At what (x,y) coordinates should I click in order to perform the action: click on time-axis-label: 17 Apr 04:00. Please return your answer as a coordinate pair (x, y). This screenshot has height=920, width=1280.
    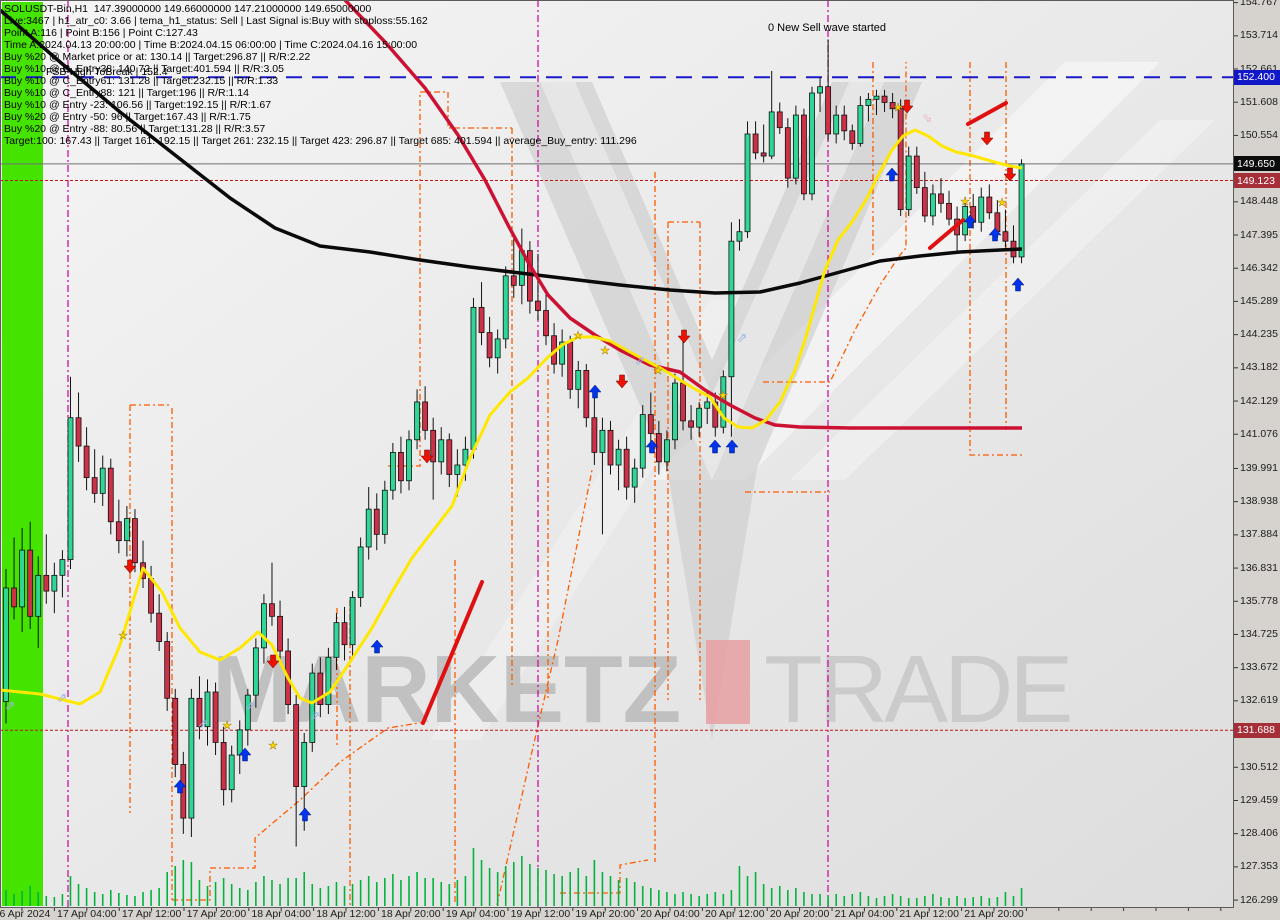
    Looking at the image, I should click on (87, 914).